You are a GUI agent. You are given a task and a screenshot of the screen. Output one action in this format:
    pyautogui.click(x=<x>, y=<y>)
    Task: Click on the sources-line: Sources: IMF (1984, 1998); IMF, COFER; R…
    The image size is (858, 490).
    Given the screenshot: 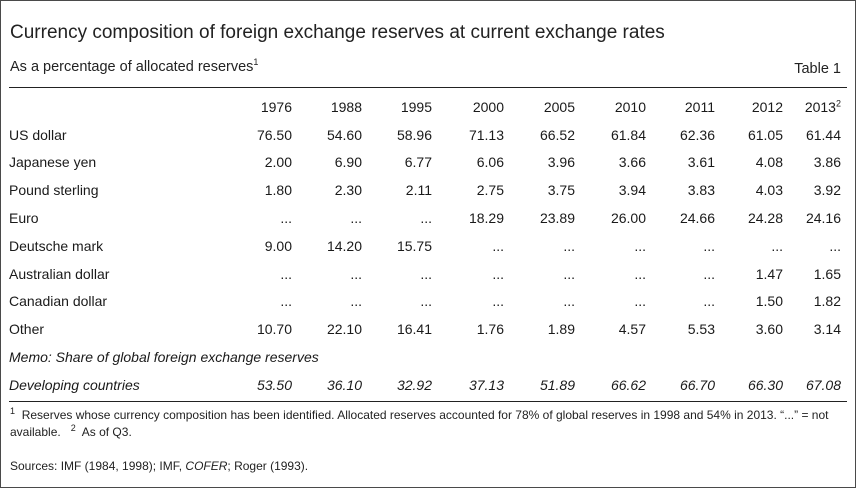 What is the action you would take?
    pyautogui.click(x=159, y=466)
    